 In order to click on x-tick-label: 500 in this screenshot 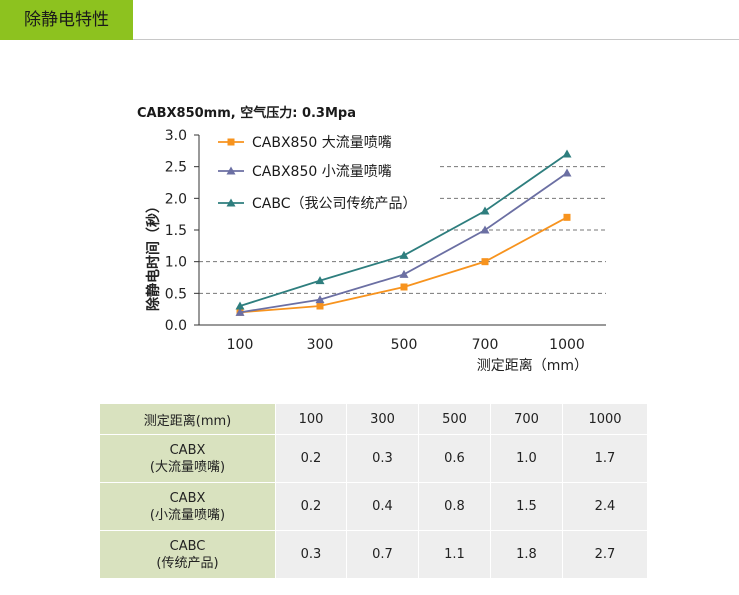, I will do `click(404, 345)`.